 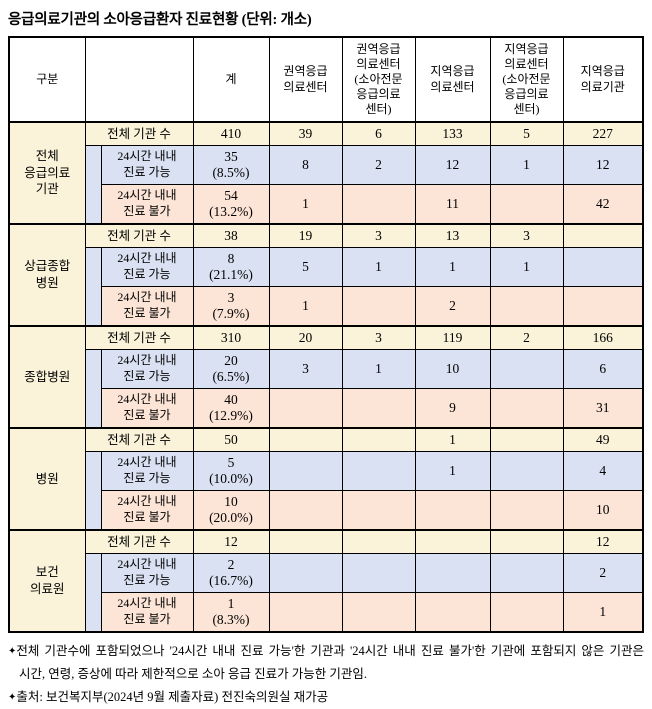 I want to click on value-cell: 13, so click(x=452, y=235).